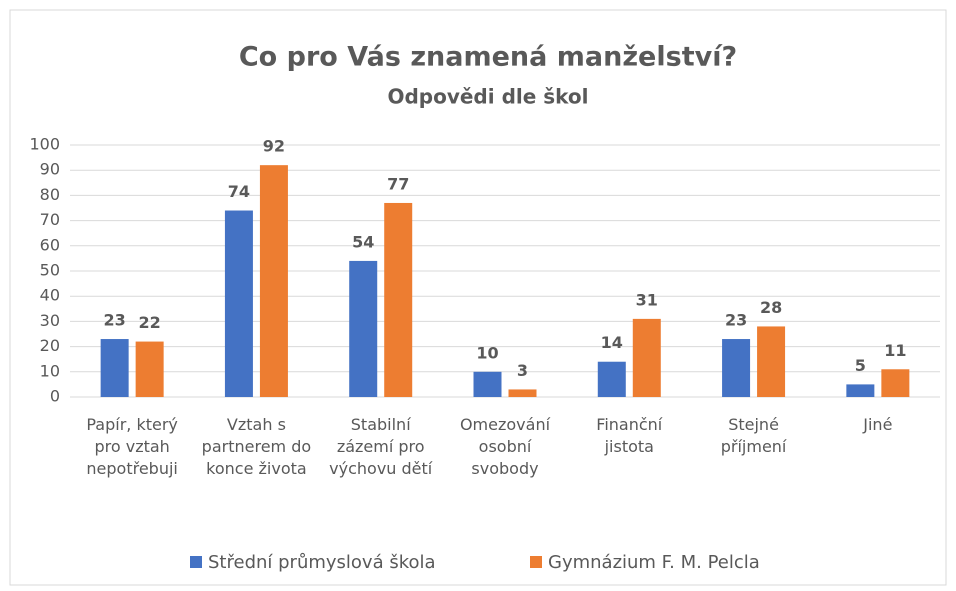  Describe the element at coordinates (50, 219) in the screenshot. I see `y-tick-label: 70` at that location.